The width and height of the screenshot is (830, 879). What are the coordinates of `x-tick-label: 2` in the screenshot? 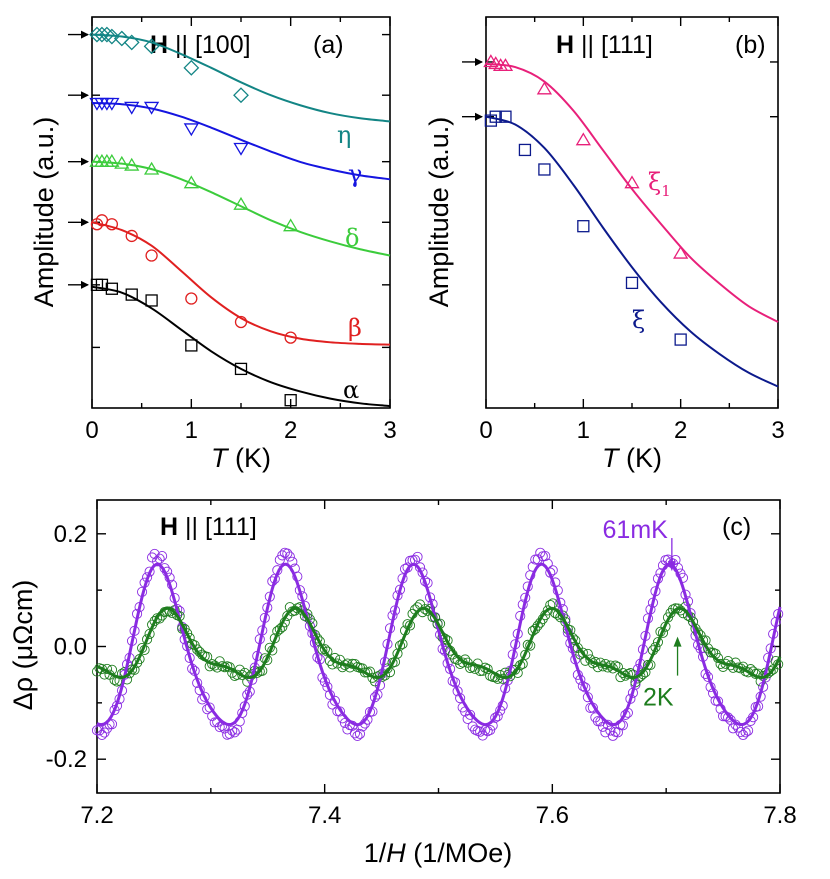 It's located at (290, 430).